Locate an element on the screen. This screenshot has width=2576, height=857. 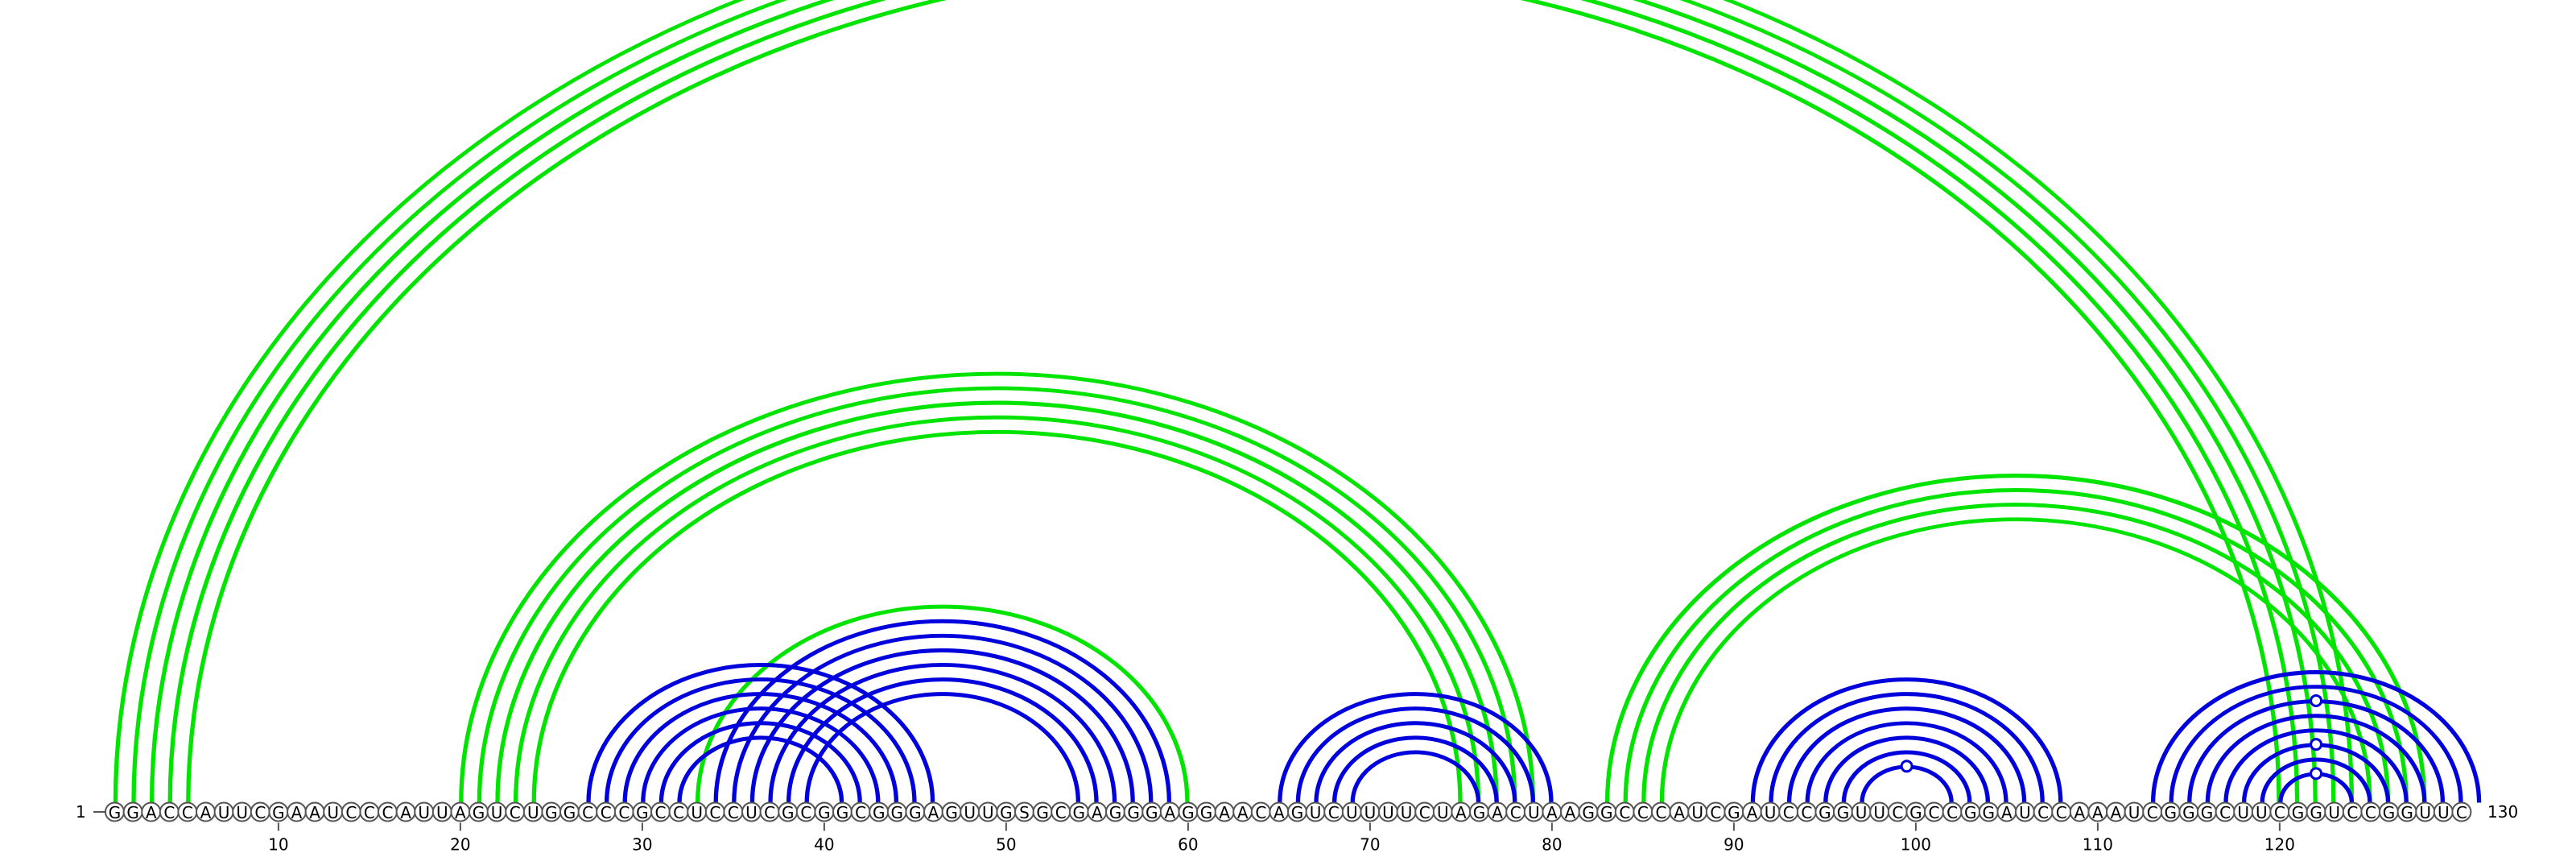
nucleotide-30: G is located at coordinates (642, 811).